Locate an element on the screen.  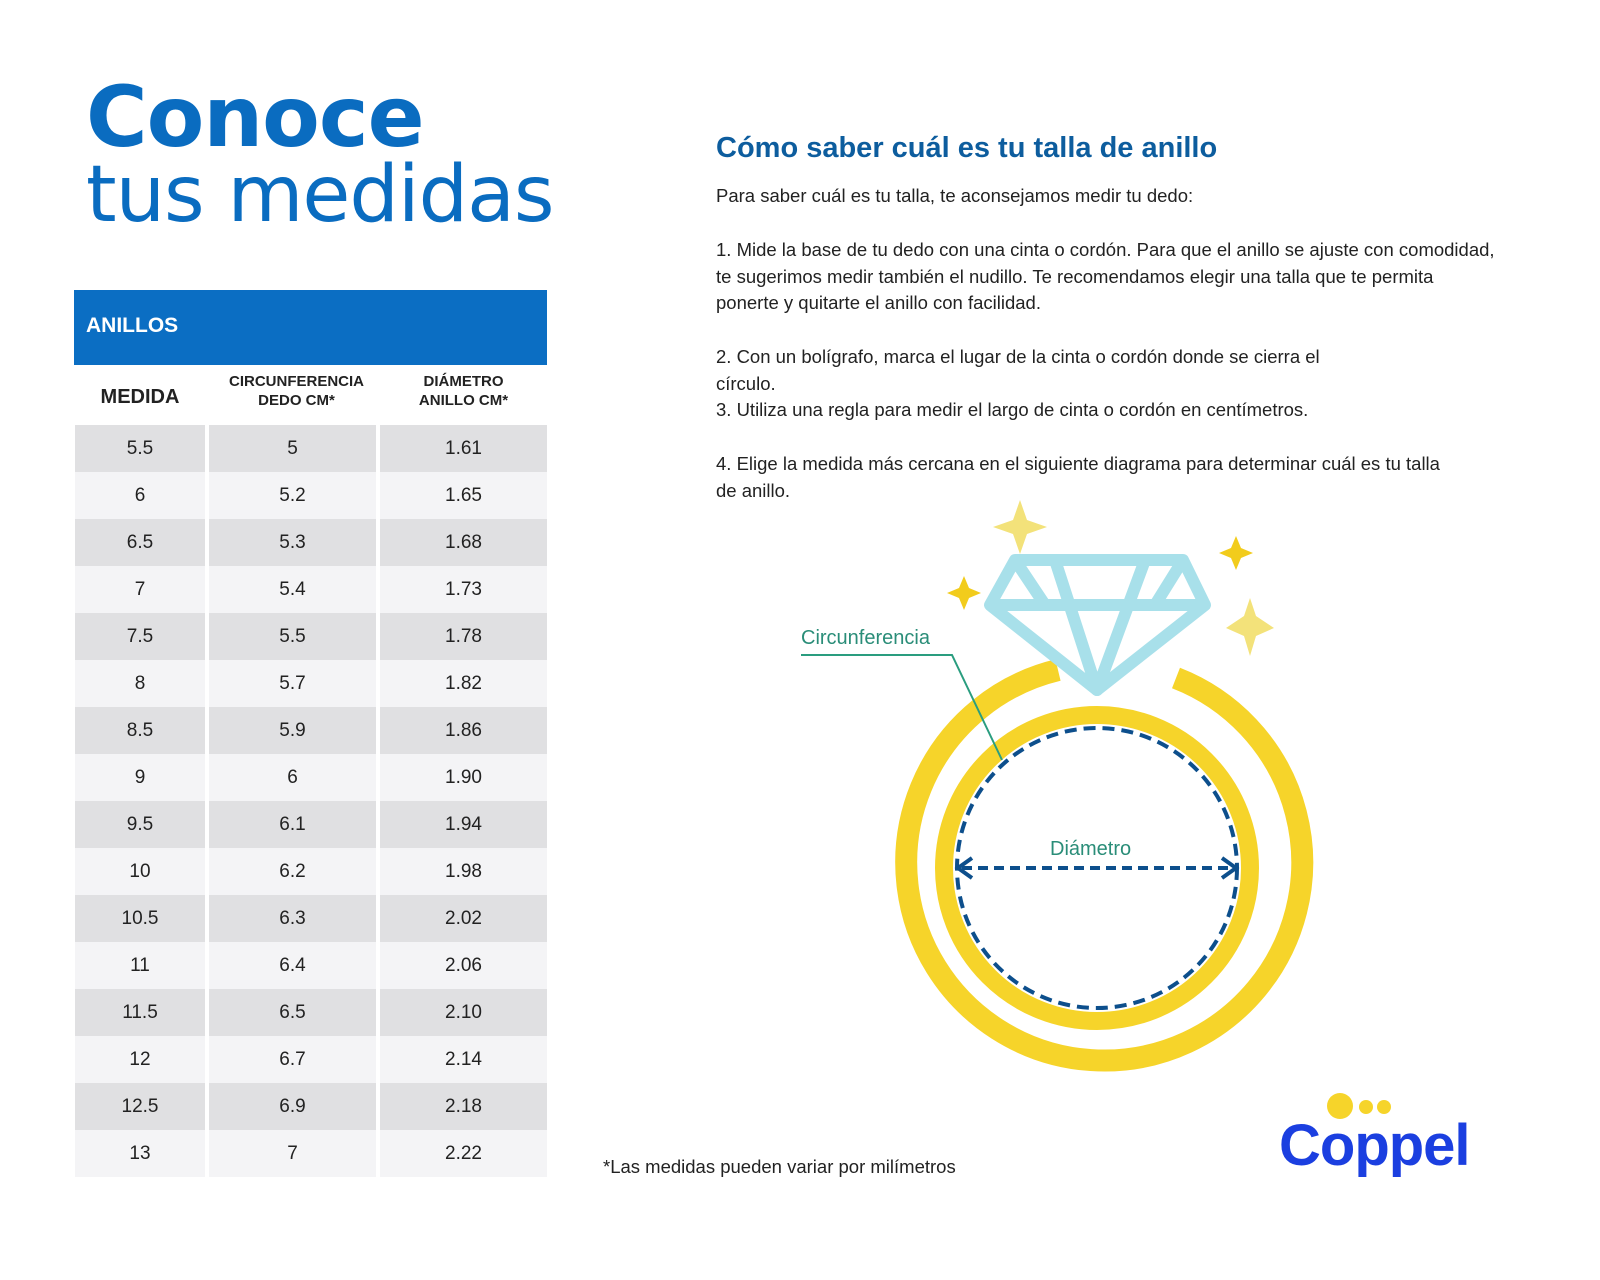
table-row: 10 6.2 1.98 is located at coordinates (311, 871).